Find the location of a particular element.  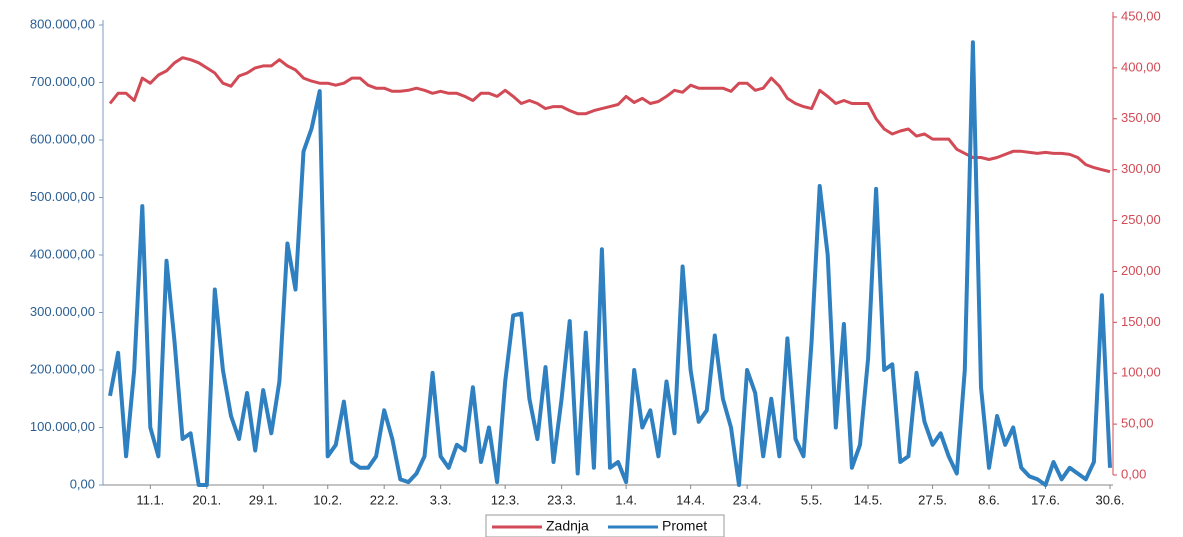

x-tick-label: 20.1. is located at coordinates (206, 499).